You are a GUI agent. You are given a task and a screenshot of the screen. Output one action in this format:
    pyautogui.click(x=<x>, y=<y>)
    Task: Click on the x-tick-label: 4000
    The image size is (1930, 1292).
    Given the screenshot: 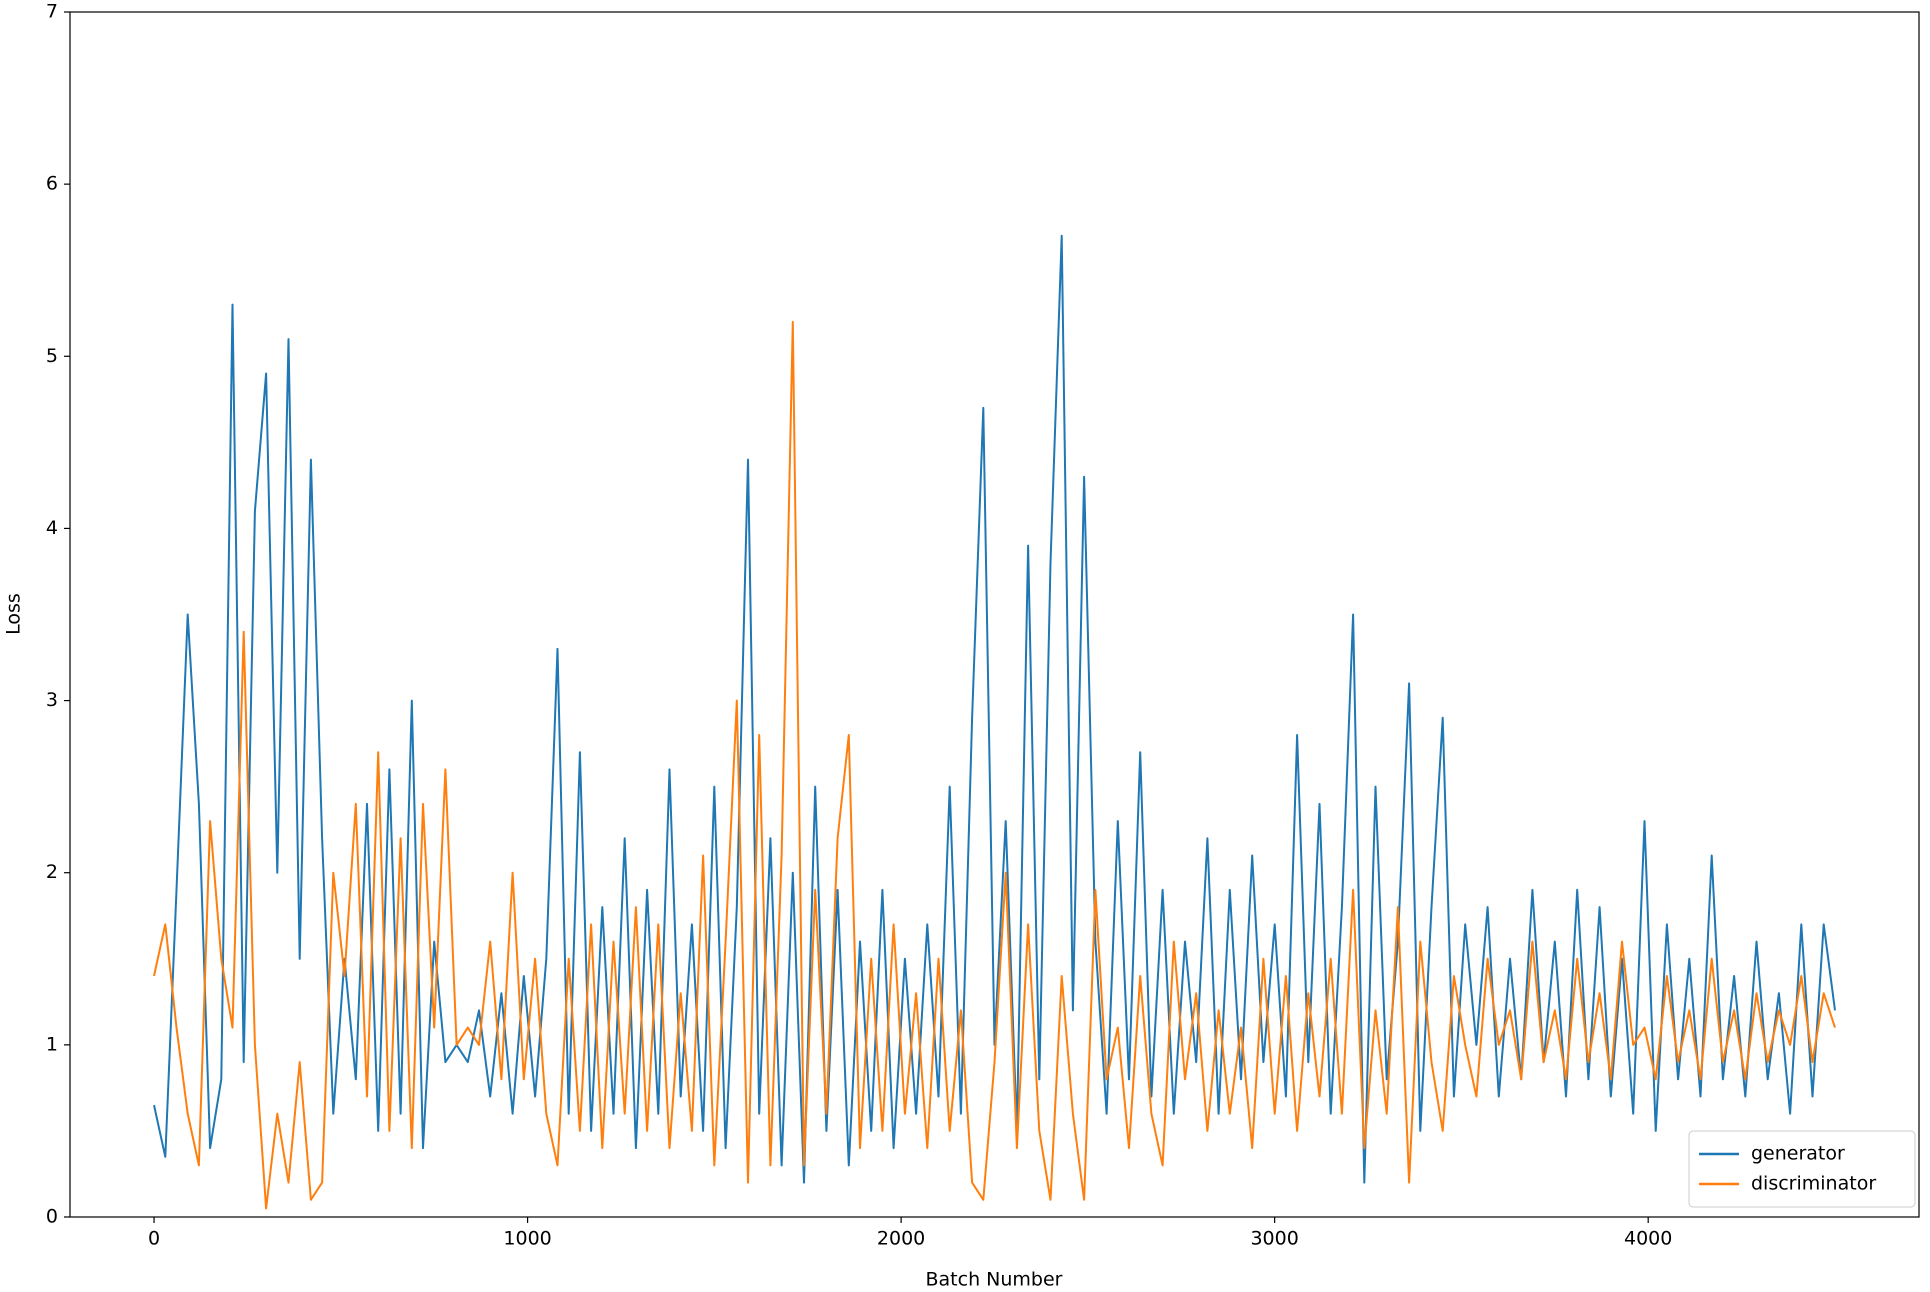 What is the action you would take?
    pyautogui.click(x=1648, y=1239)
    